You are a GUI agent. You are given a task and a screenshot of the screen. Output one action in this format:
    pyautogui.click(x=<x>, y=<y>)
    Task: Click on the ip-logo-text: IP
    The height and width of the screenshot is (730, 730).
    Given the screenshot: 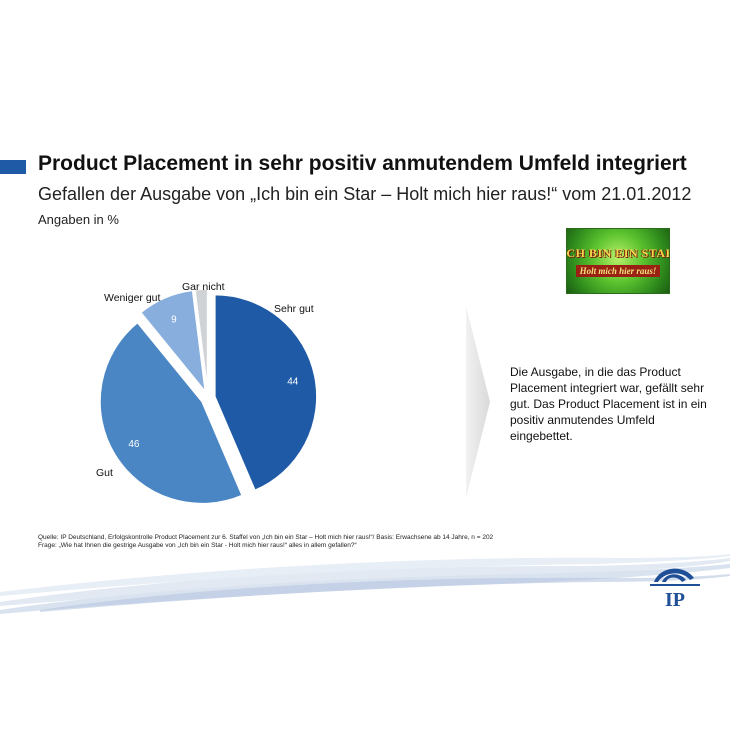 What is the action you would take?
    pyautogui.click(x=675, y=599)
    